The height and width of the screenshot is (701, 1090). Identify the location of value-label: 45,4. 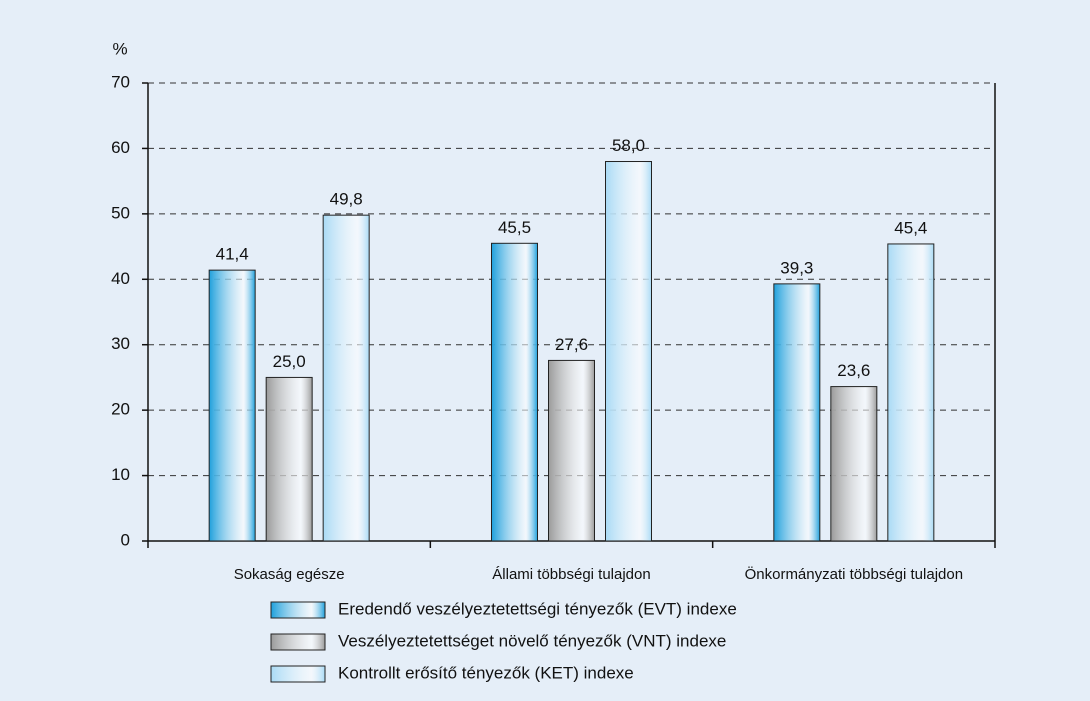
(910, 227).